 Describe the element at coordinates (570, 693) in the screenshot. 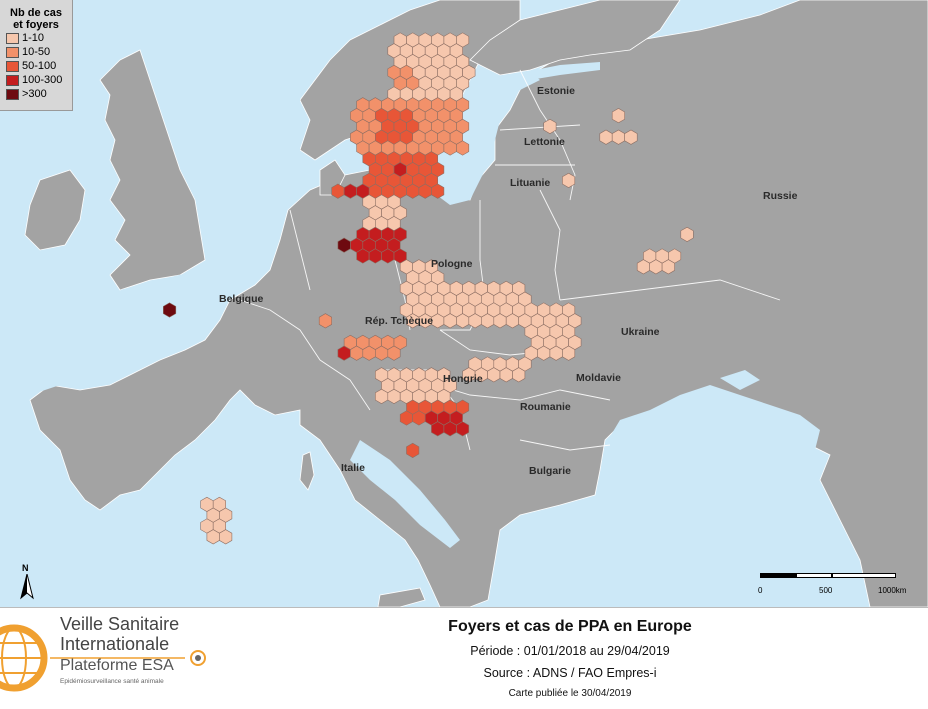

I see `map-published: Carte publiée le 30/04/2019` at that location.